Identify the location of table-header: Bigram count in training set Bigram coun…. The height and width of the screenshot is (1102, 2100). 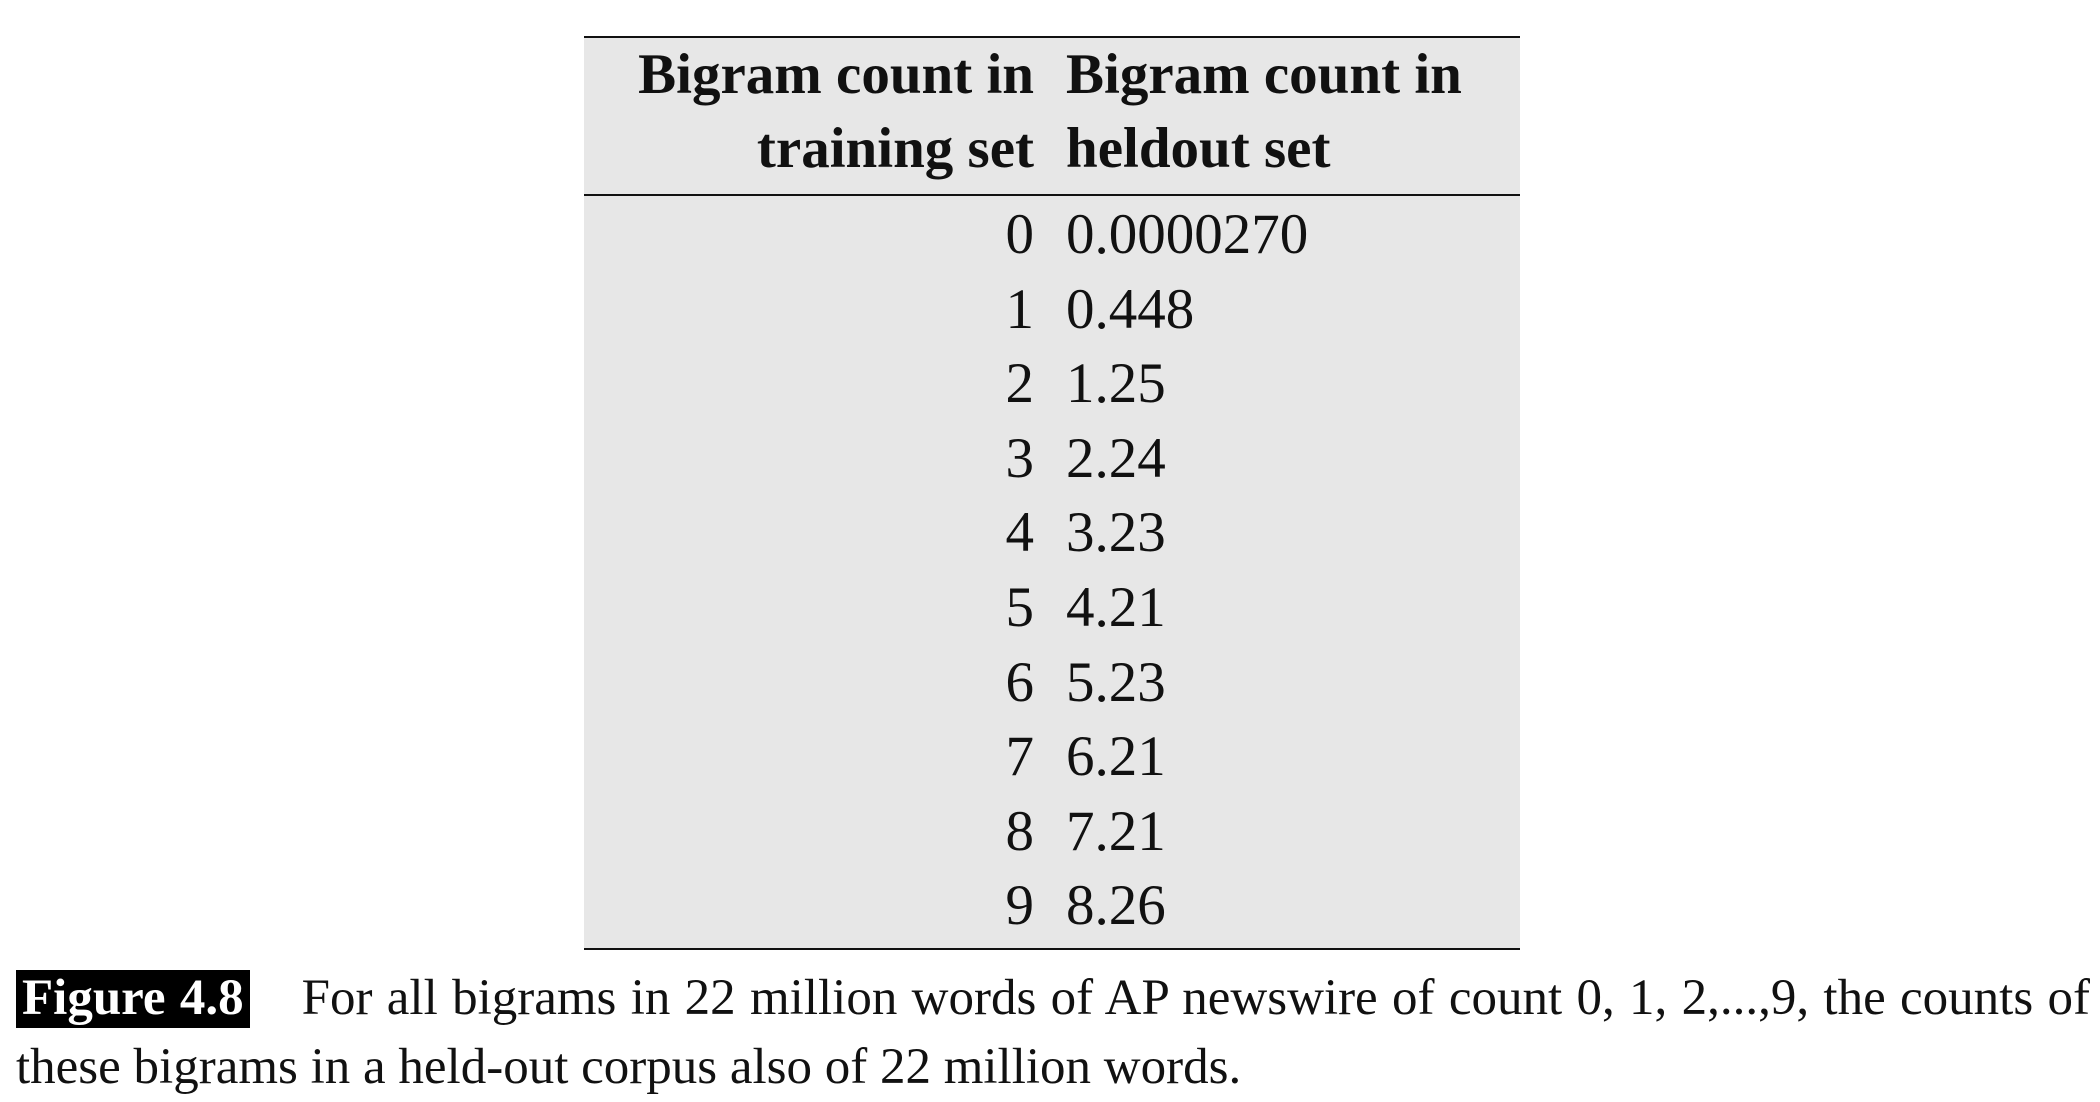
(1052, 117).